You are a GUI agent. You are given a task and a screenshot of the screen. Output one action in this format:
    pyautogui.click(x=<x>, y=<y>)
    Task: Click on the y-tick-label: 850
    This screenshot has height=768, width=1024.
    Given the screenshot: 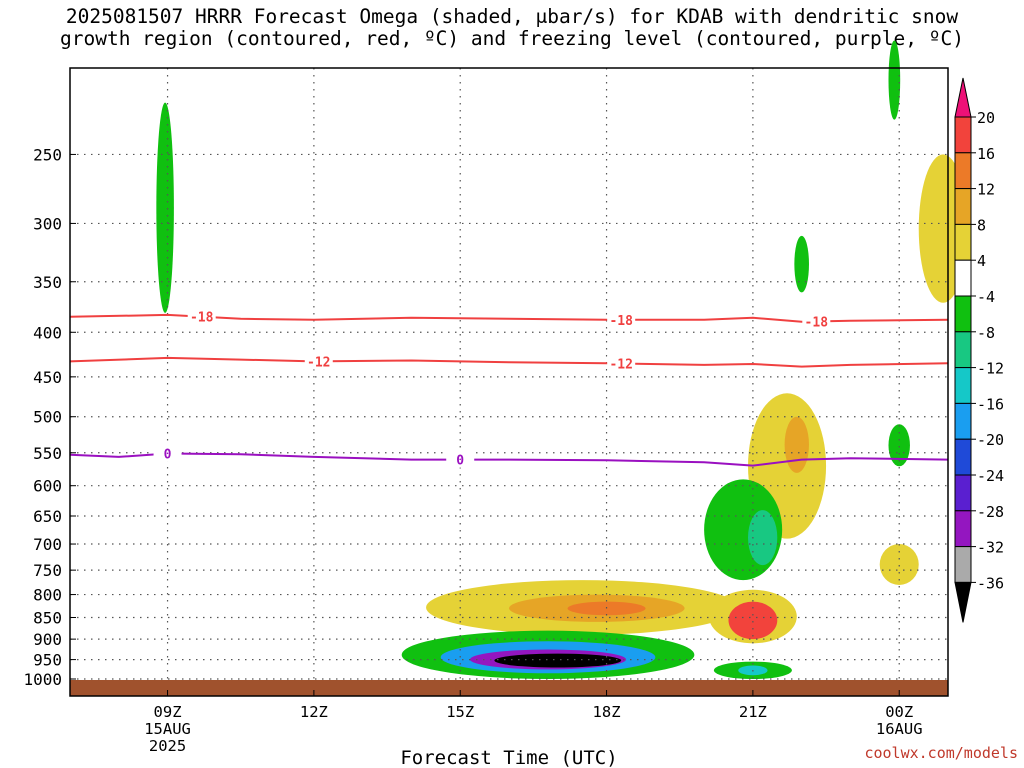 What is the action you would take?
    pyautogui.click(x=47, y=618)
    